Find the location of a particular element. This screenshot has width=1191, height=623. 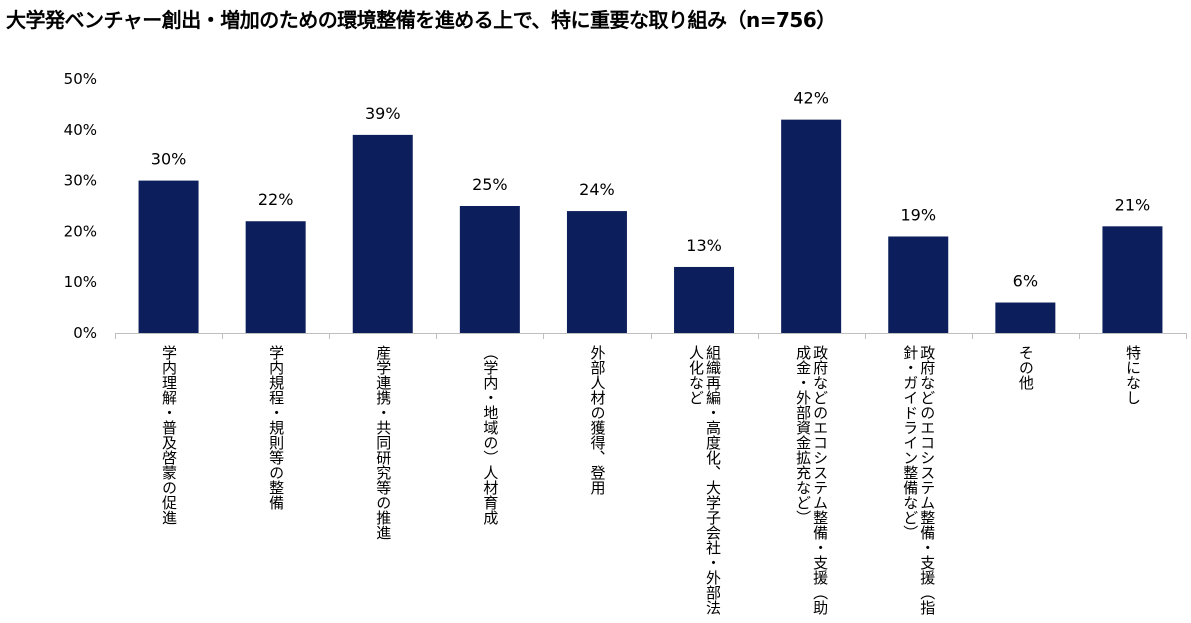

y-tick-label: 30% is located at coordinates (80, 181).